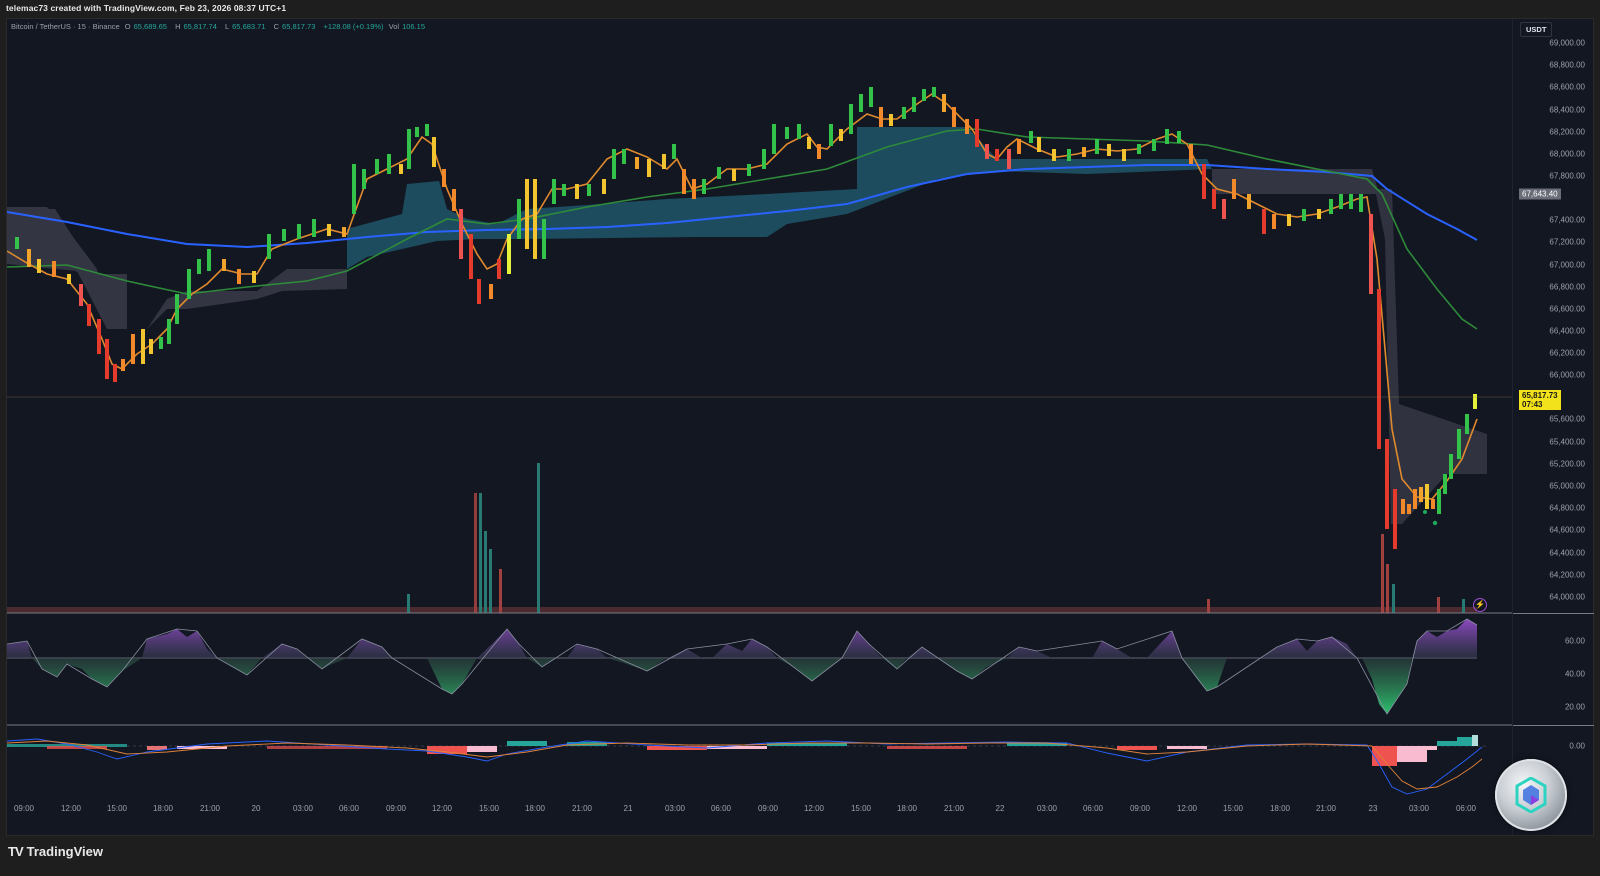  Describe the element at coordinates (1567, 65) in the screenshot. I see `price-tick: 68,800.00` at that location.